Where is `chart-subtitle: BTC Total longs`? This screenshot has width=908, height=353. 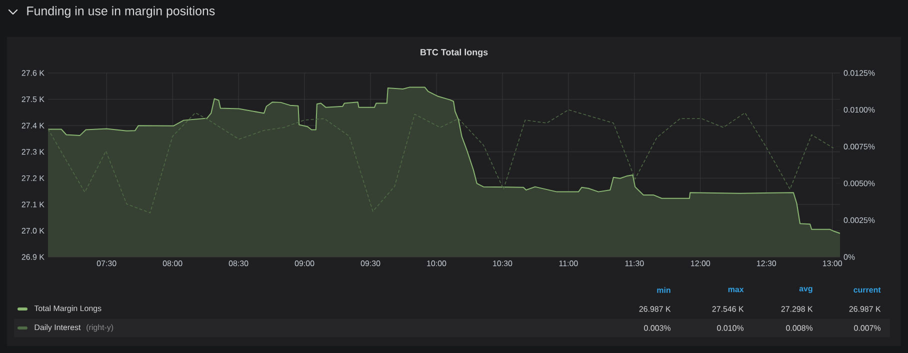
chart-subtitle: BTC Total longs is located at coordinates (454, 53).